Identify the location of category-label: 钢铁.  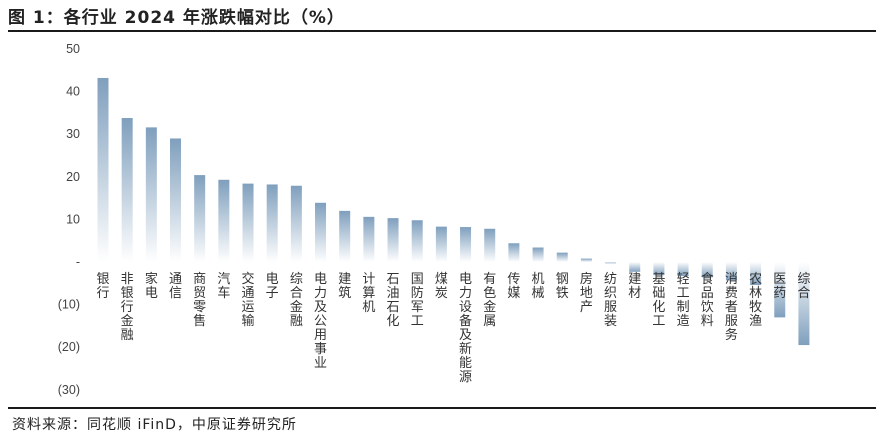
(562, 286).